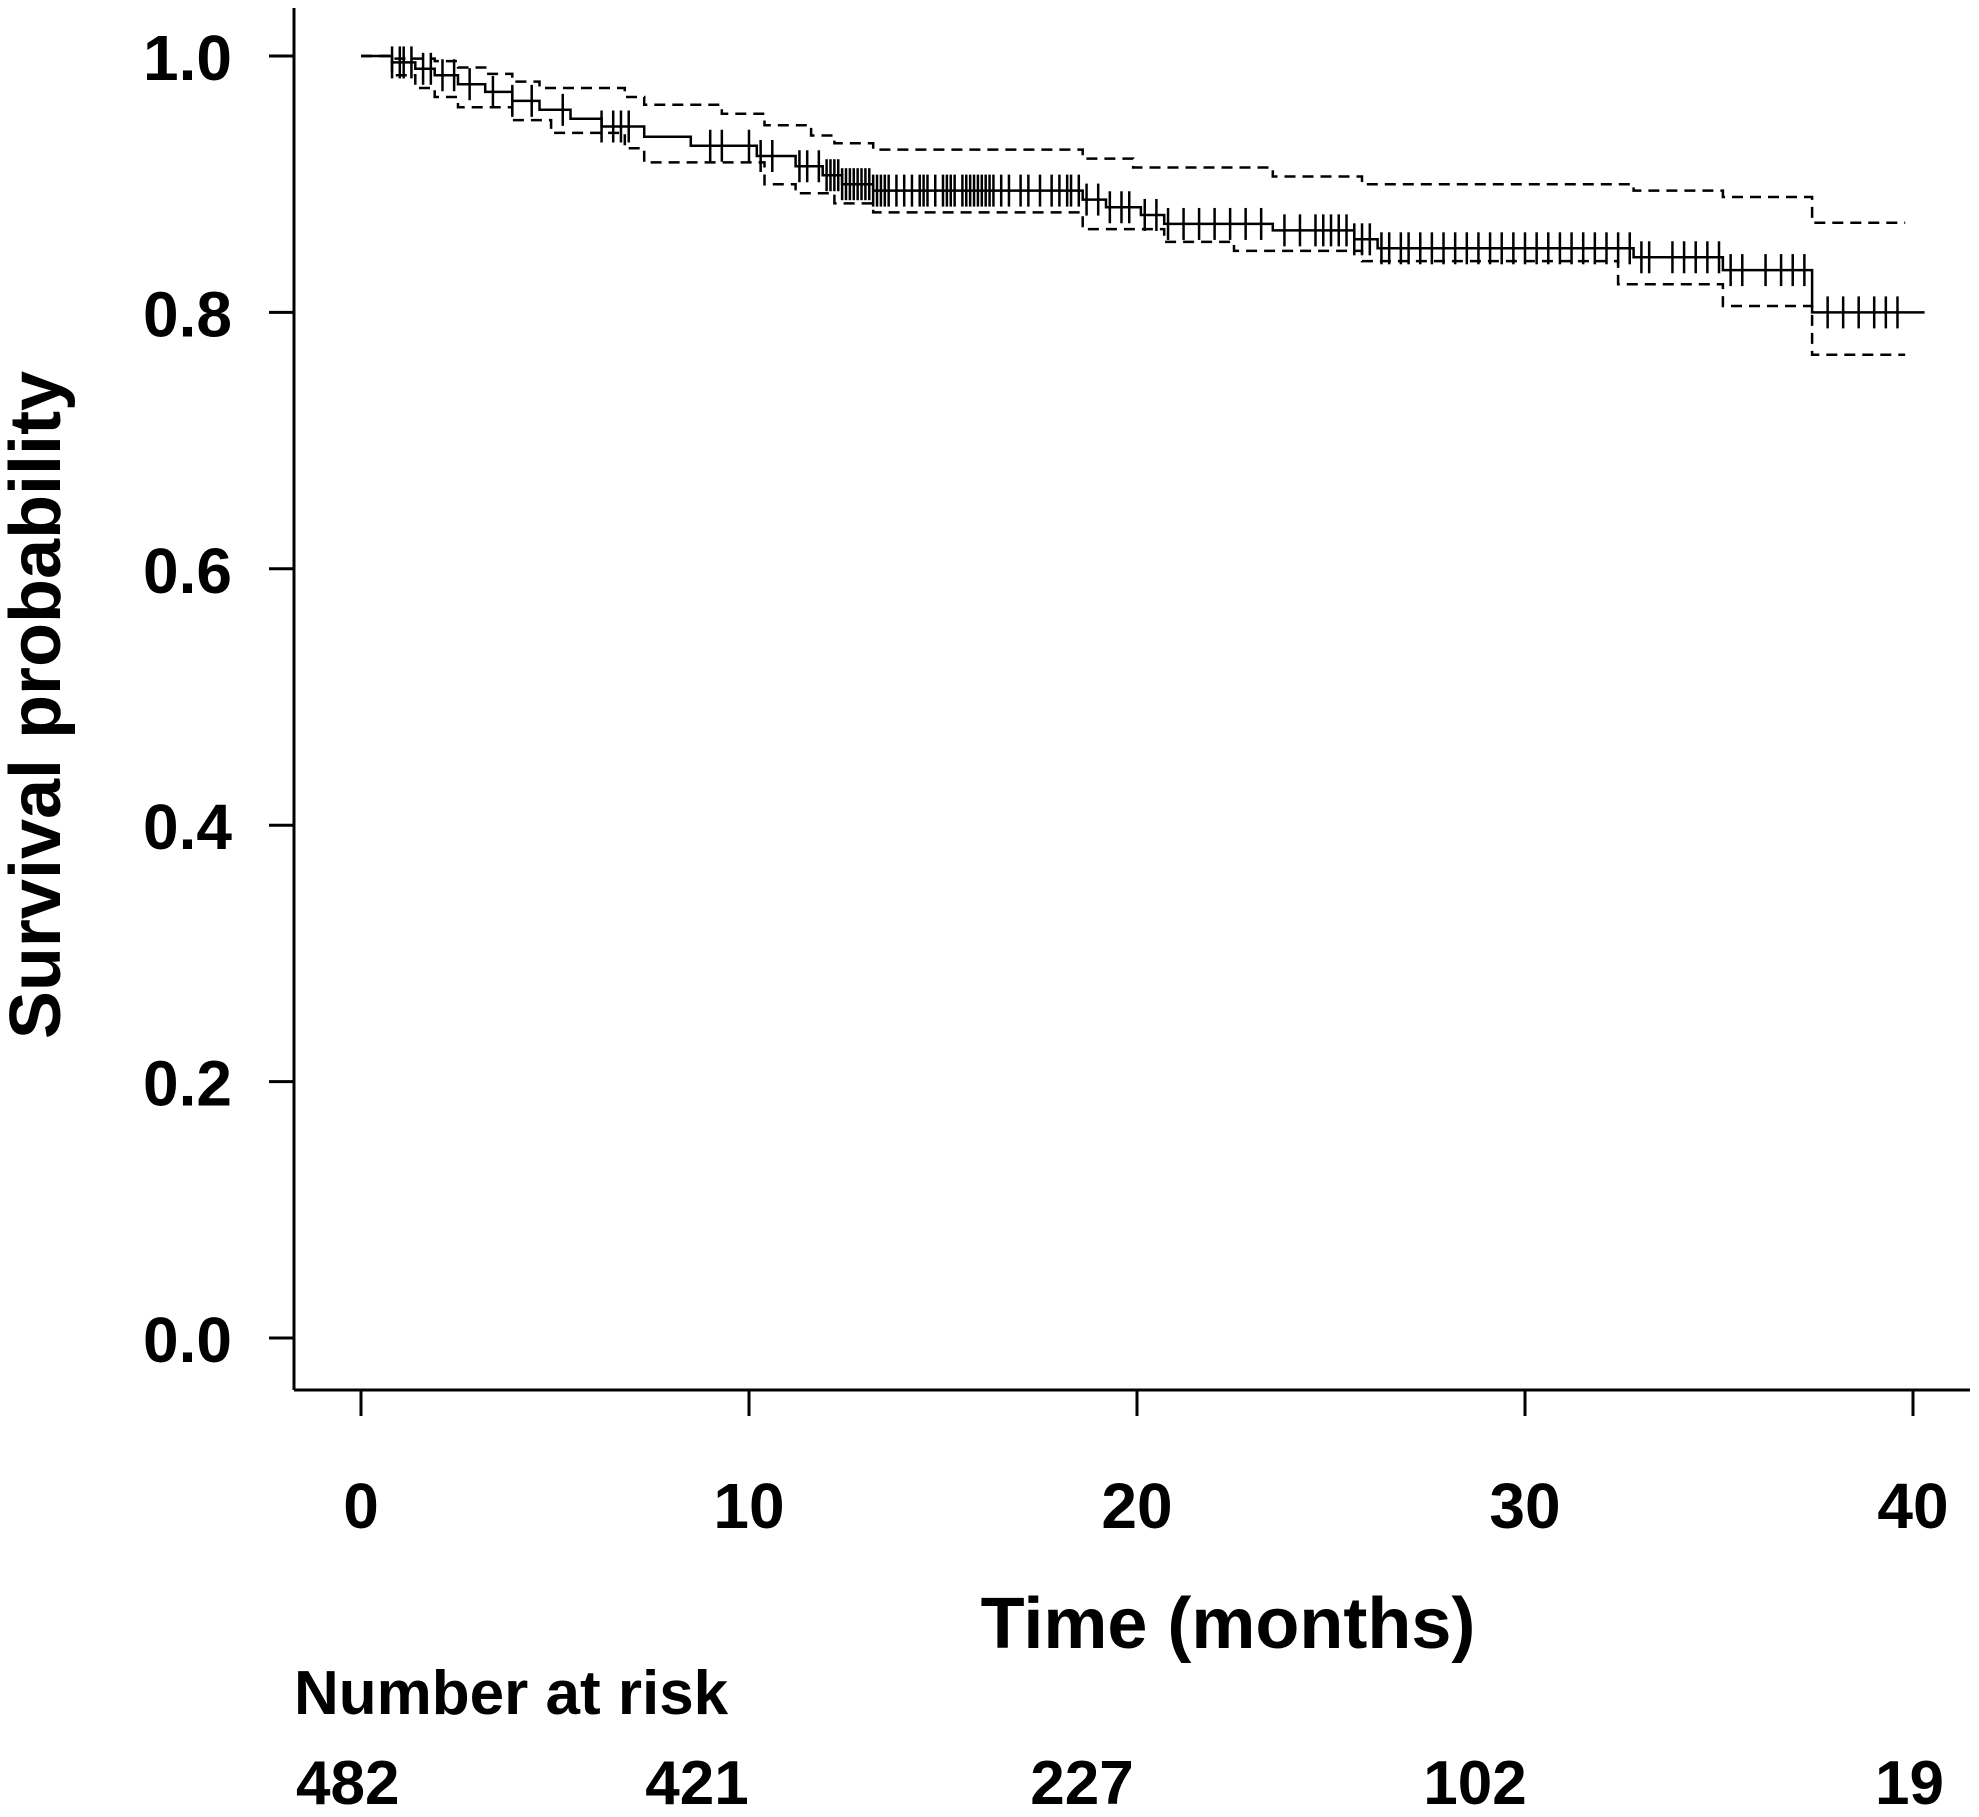 The height and width of the screenshot is (1817, 1979). What do you see at coordinates (38, 705) in the screenshot?
I see `y-axis-title: Survival probability` at bounding box center [38, 705].